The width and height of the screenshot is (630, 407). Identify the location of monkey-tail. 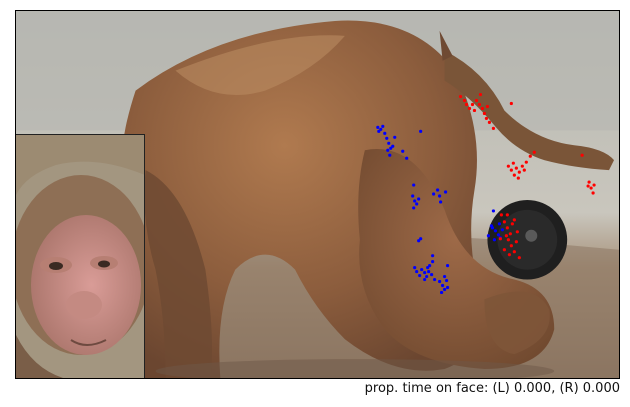
(529, 110).